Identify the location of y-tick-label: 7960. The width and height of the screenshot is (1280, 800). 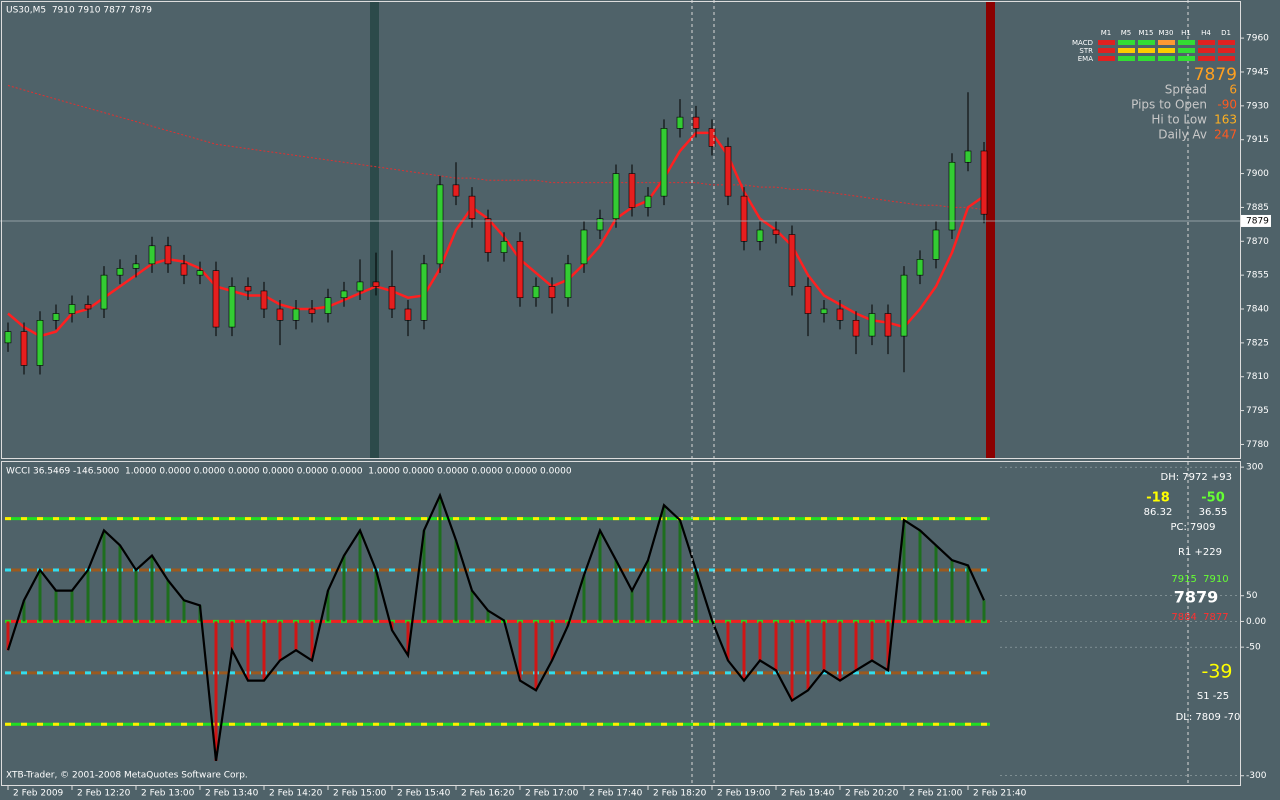
(1257, 39).